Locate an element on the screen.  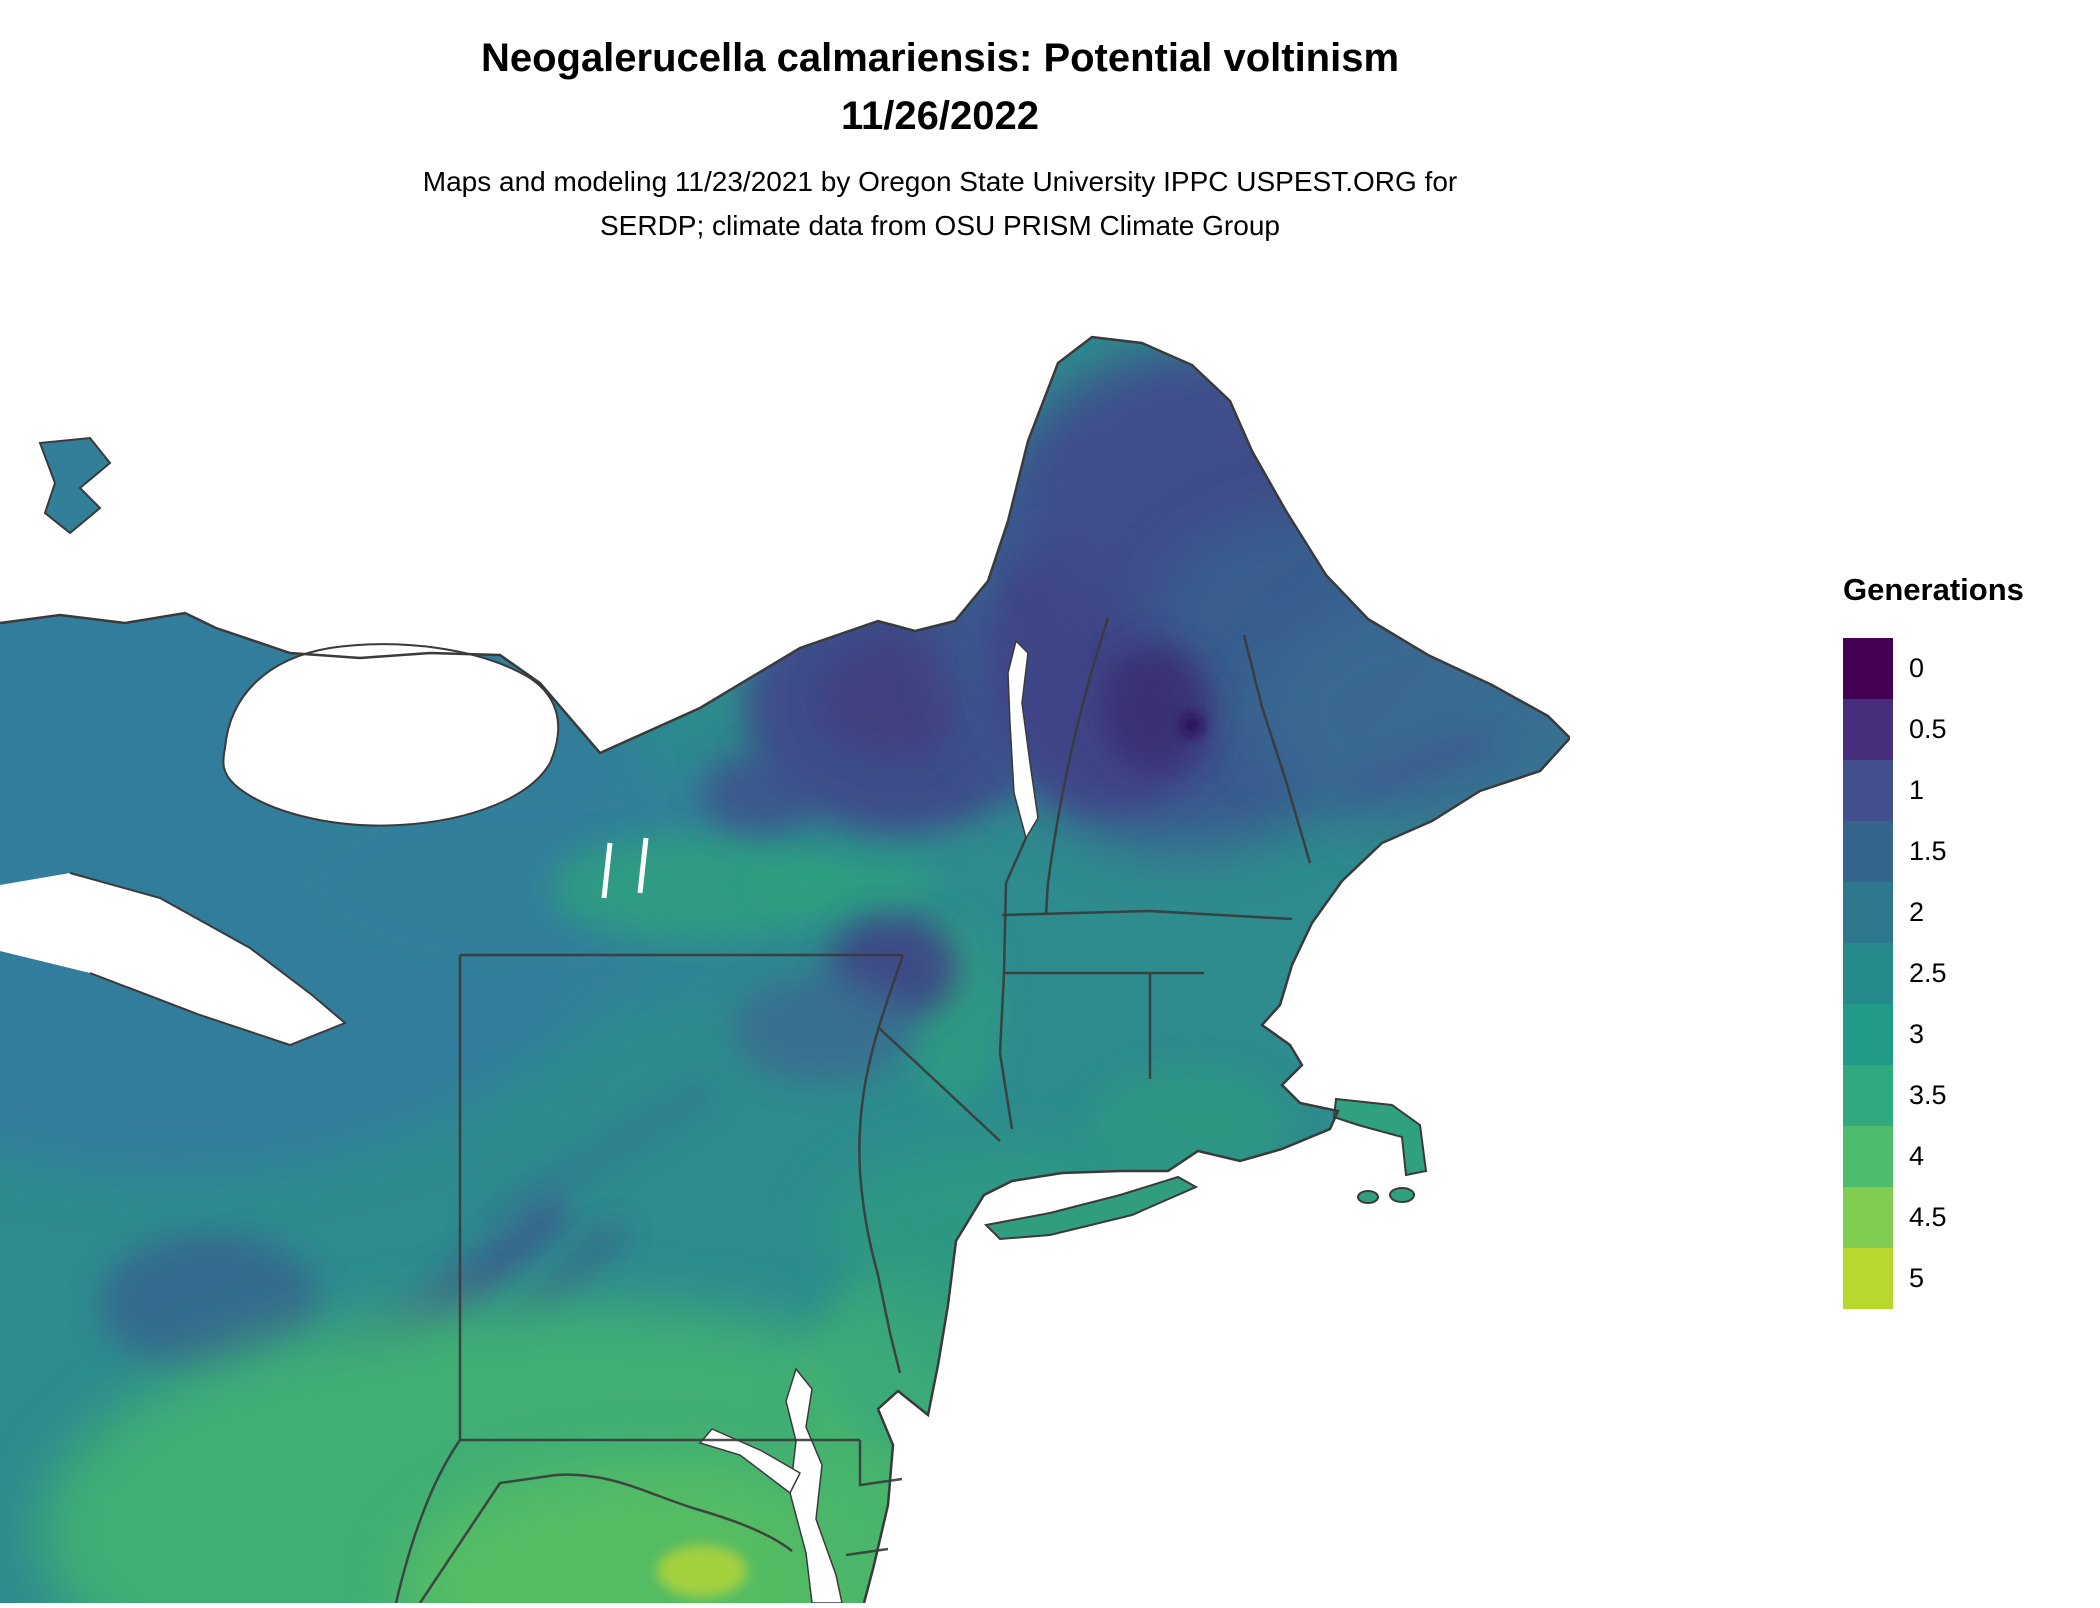
legend-entry-label: 5 is located at coordinates (1917, 1278).